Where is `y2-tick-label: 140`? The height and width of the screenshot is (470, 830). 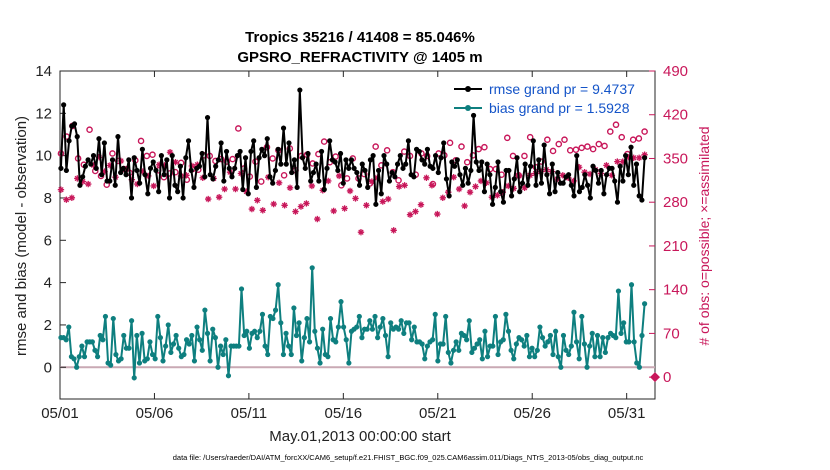
y2-tick-label: 140 is located at coordinates (675, 290).